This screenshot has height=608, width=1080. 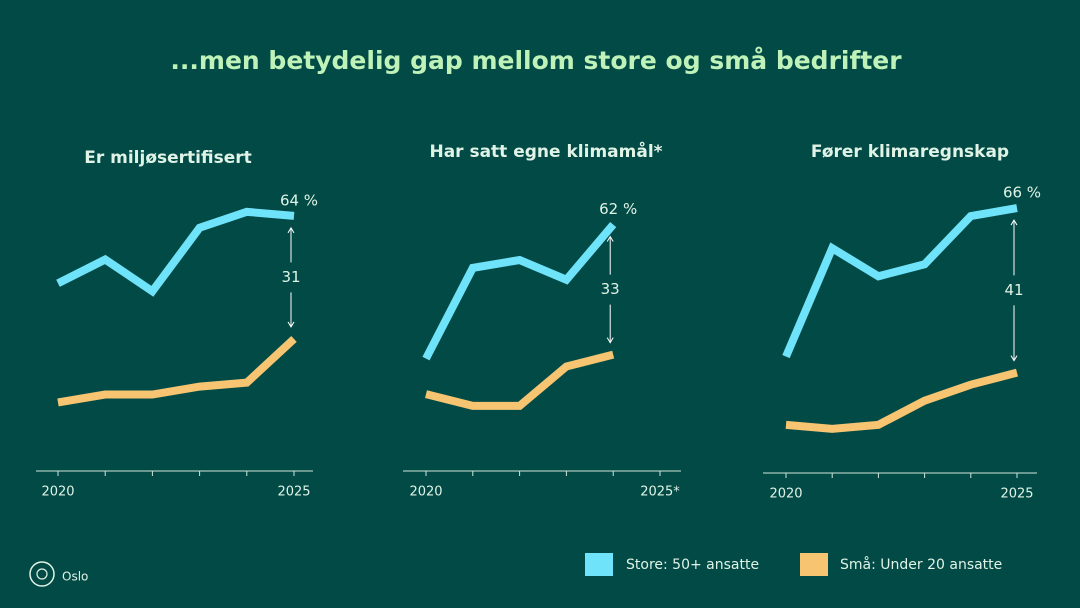 What do you see at coordinates (168, 158) in the screenshot?
I see `chart-title: Er miljøsertifisert` at bounding box center [168, 158].